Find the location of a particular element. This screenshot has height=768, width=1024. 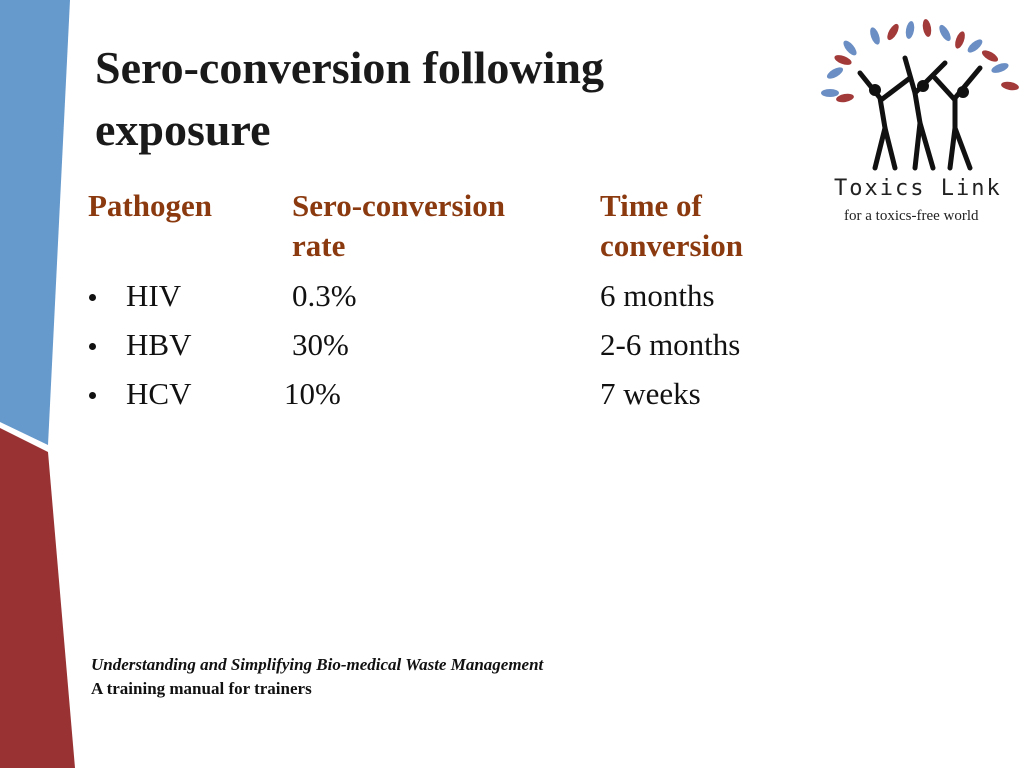

column-header: Pathogen is located at coordinates (150, 205).